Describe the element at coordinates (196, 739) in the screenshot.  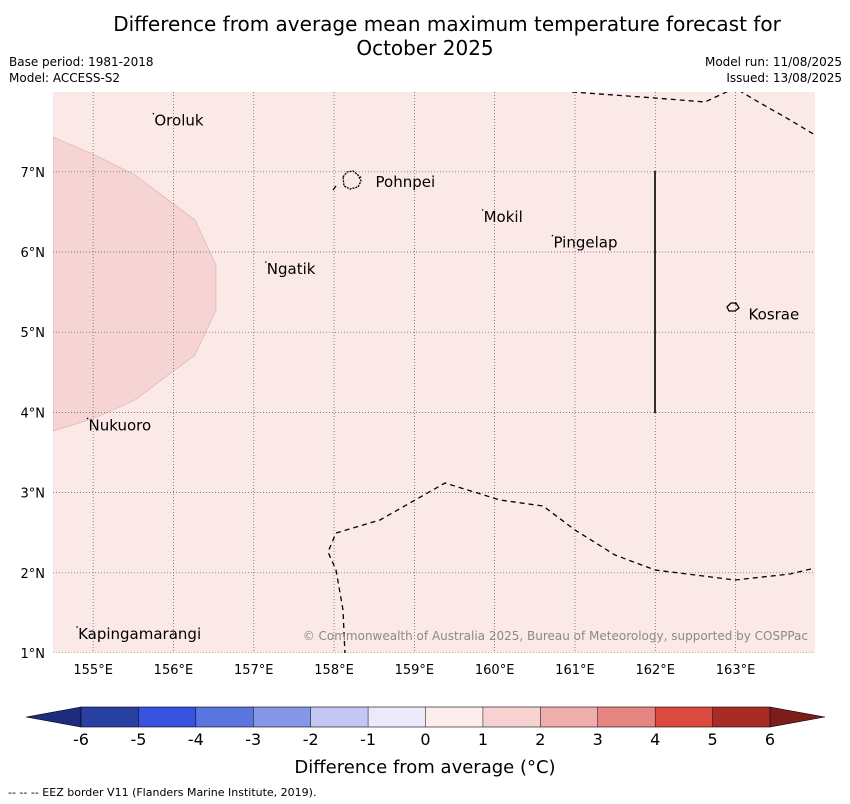
I see `colorbar-tick-label: -4` at that location.